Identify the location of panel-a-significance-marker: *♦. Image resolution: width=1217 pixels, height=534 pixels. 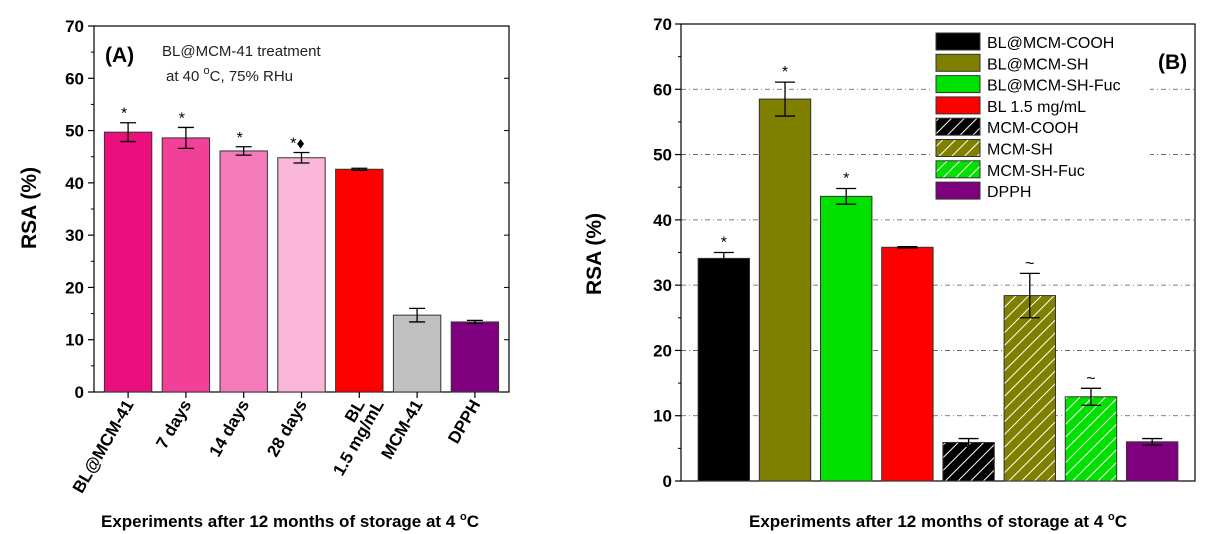
(297, 144).